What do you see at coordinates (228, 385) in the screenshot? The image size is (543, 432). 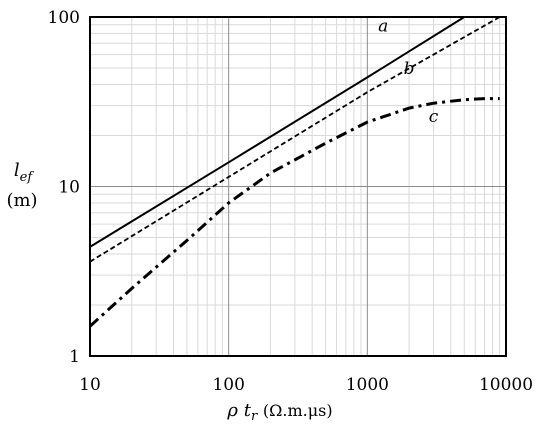 I see `x-tick-label: 100` at bounding box center [228, 385].